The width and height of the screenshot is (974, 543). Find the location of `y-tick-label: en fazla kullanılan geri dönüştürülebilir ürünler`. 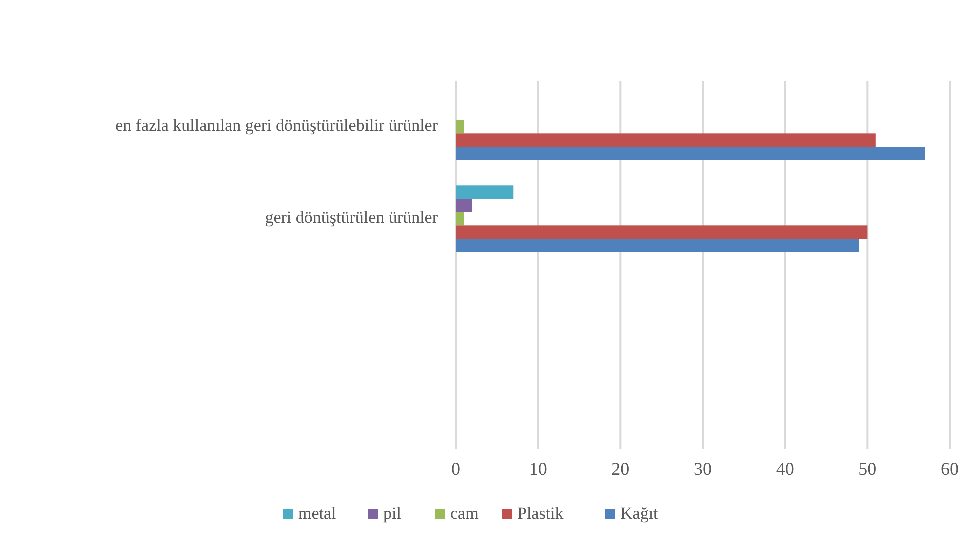

y-tick-label: en fazla kullanılan geri dönüştürülebilir ürünler is located at coordinates (277, 125).